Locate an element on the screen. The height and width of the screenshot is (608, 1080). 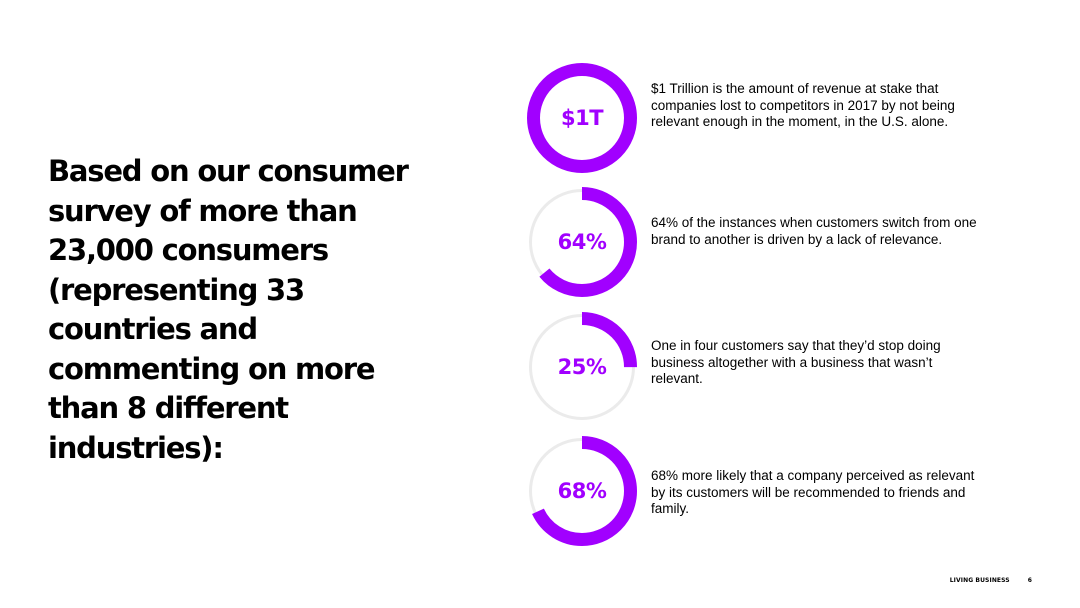
footer: LIVING BUSINESS 6 is located at coordinates (991, 580).